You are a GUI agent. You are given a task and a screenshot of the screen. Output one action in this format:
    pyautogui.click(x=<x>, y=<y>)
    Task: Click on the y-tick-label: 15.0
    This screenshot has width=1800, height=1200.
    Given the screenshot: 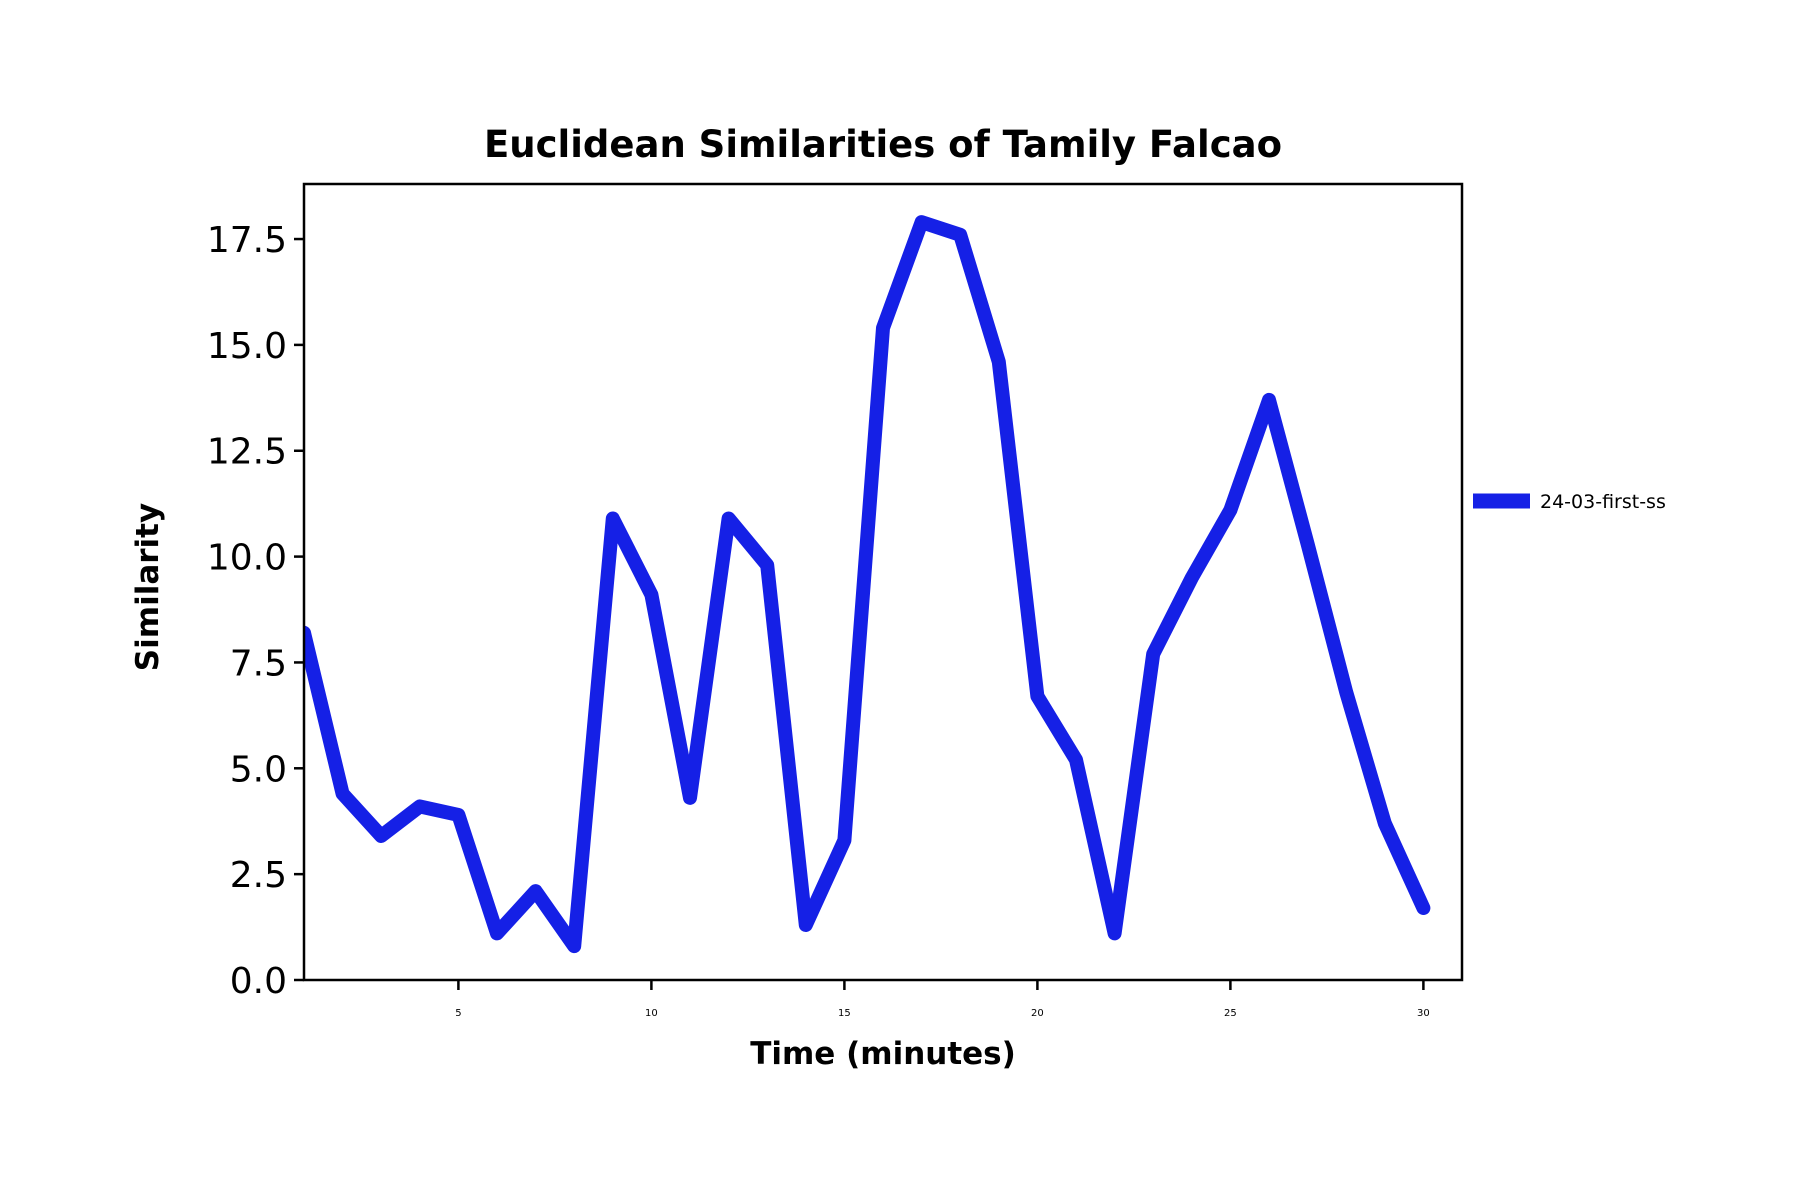 What is the action you would take?
    pyautogui.click(x=247, y=346)
    